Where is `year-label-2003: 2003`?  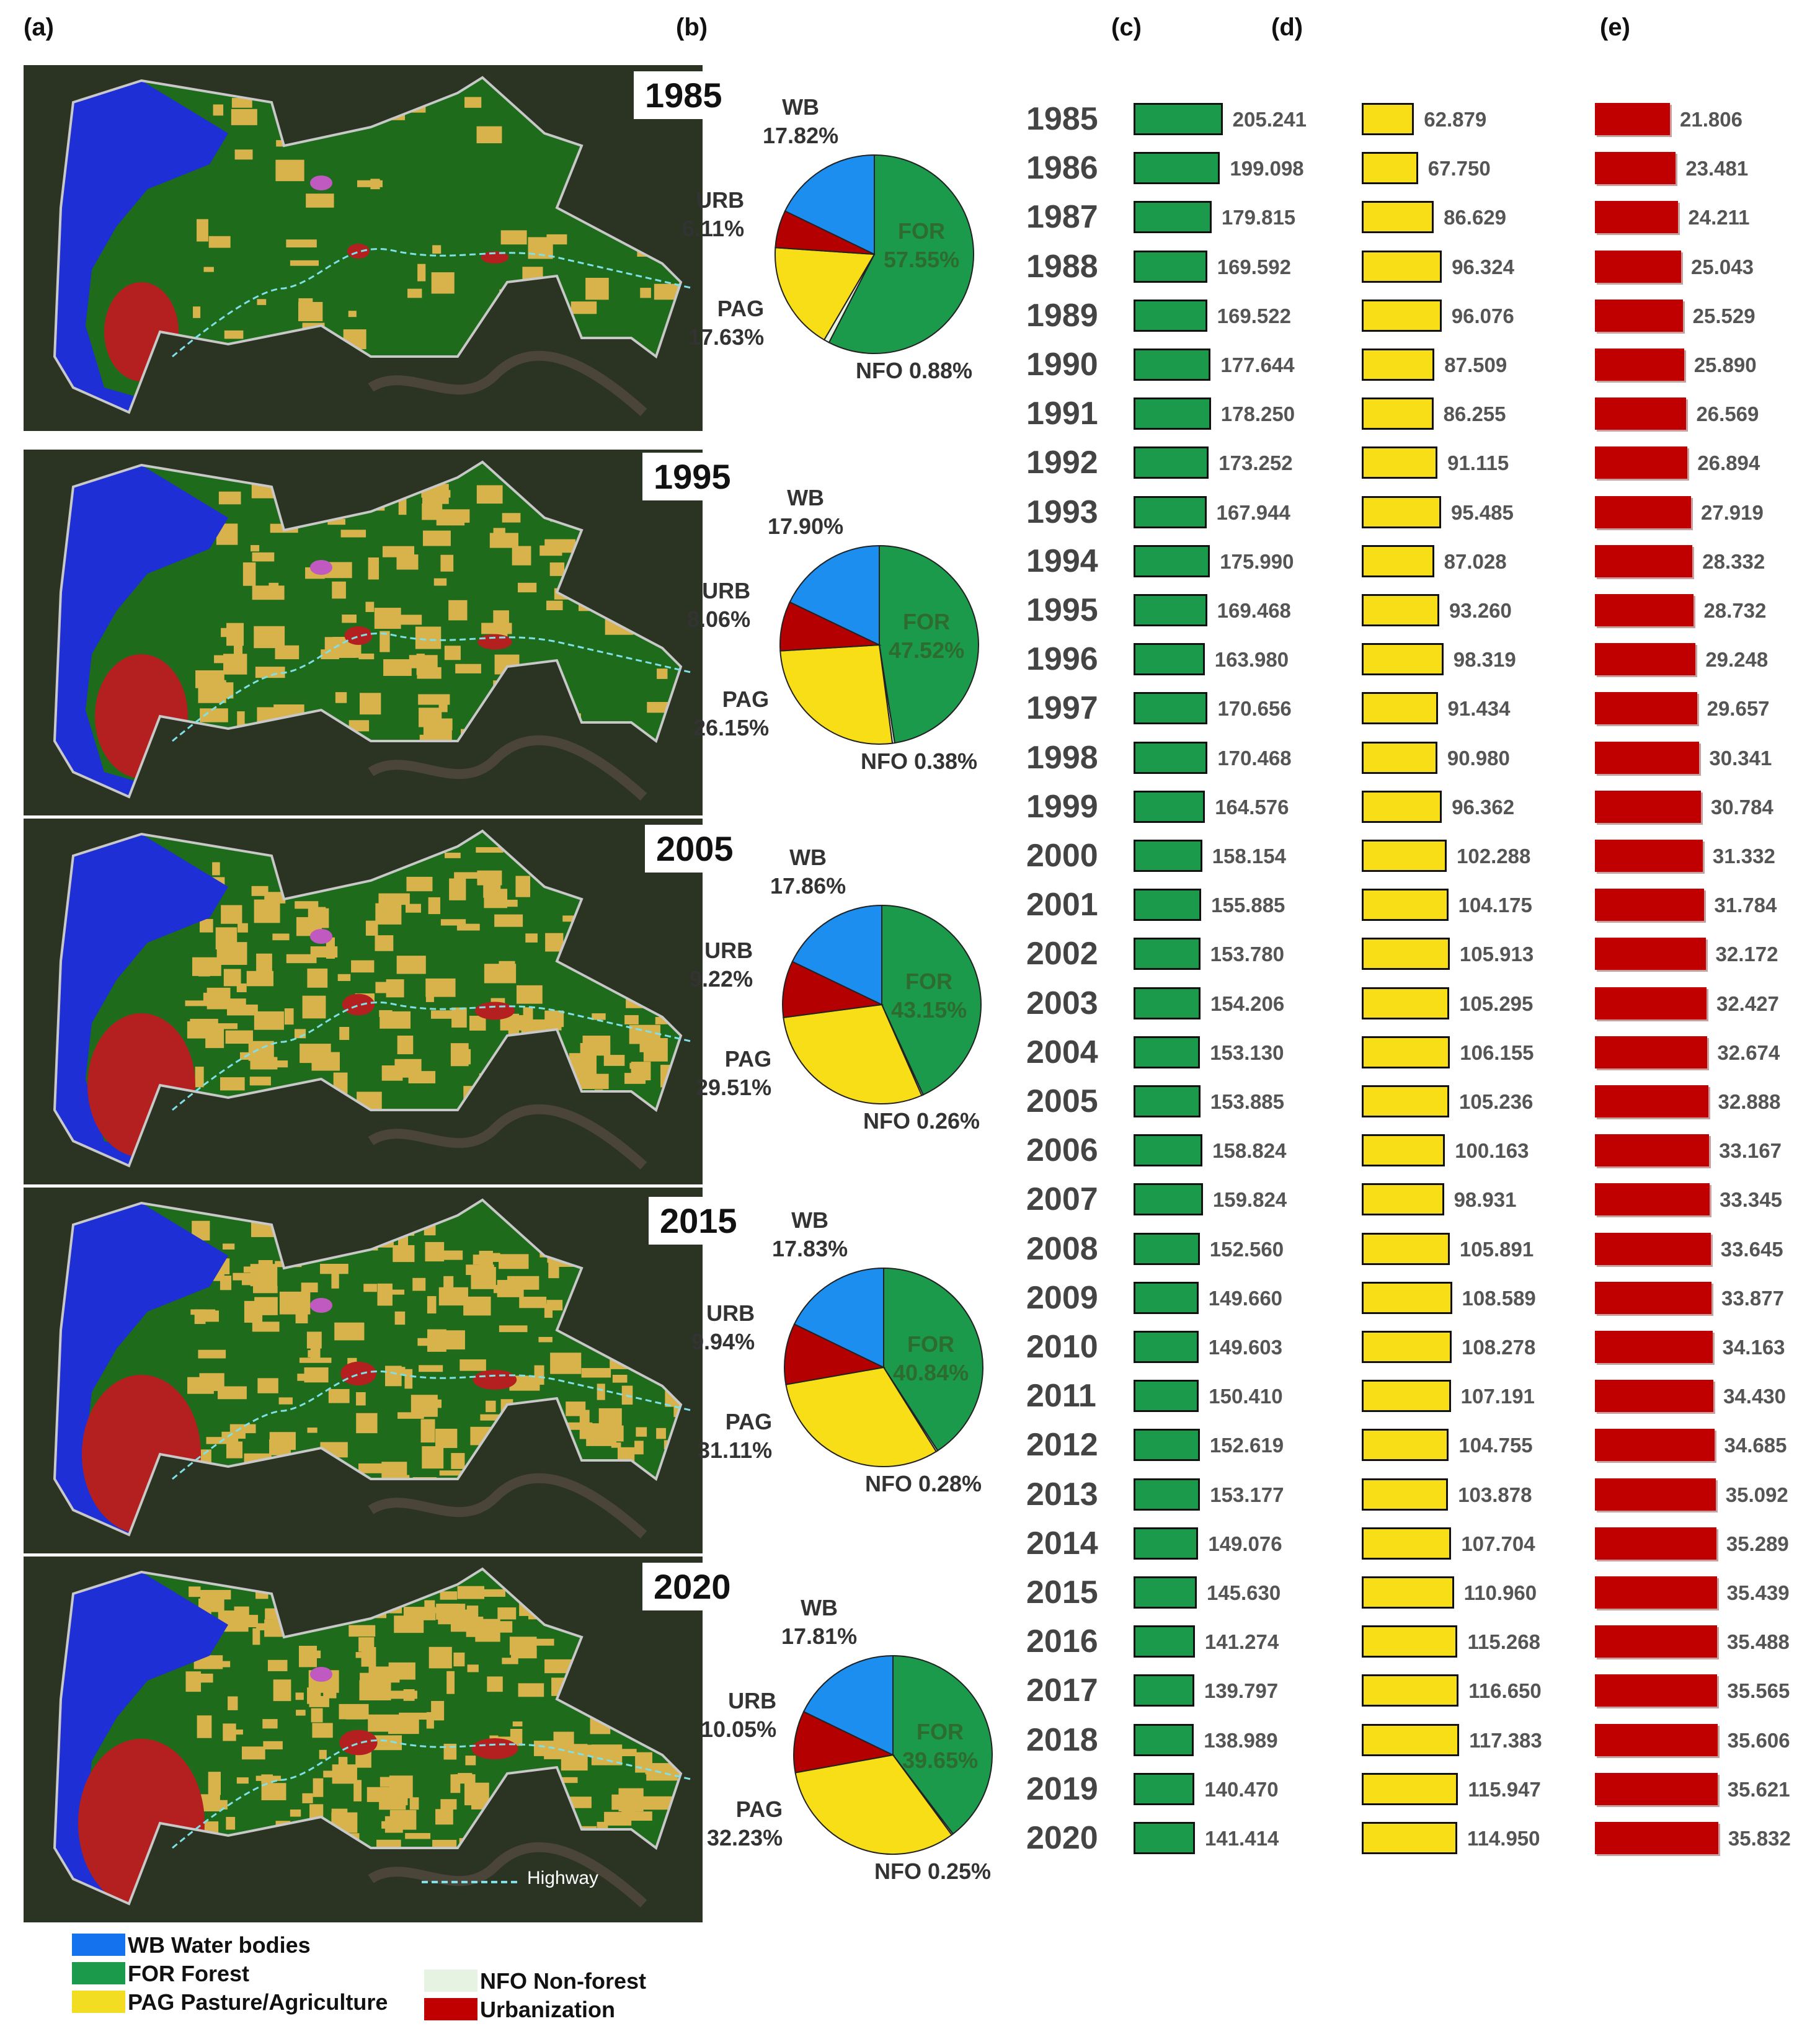
year-label-2003: 2003 is located at coordinates (1062, 1003).